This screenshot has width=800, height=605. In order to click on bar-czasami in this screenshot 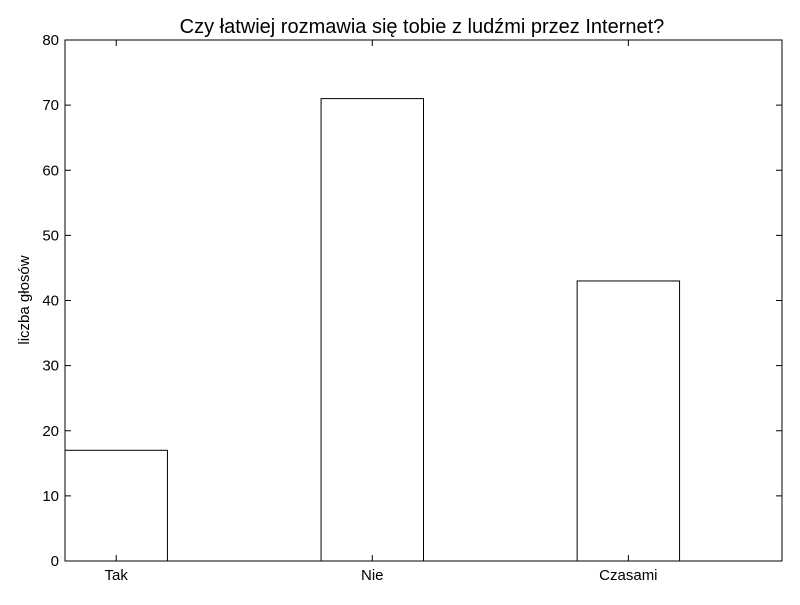, I will do `click(628, 421)`.